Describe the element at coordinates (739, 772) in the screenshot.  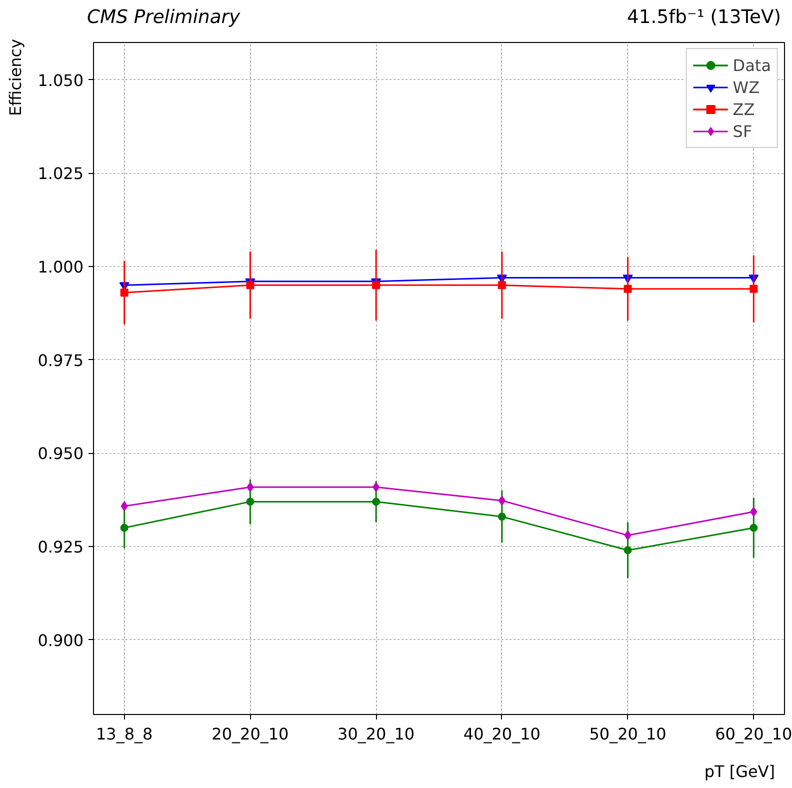
I see `x-axis-title: pT [GeV]` at that location.